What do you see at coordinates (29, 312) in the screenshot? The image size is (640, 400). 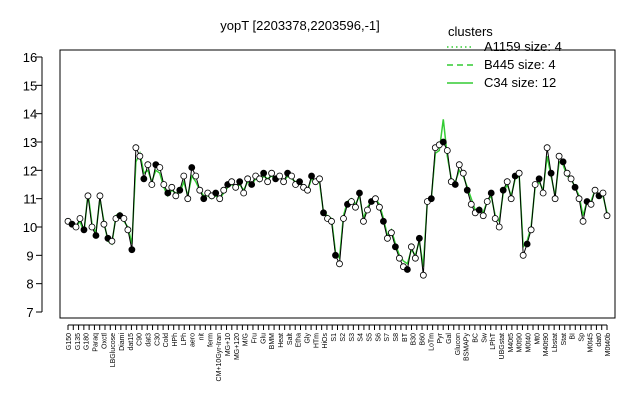 I see `y-tick-label: 7` at bounding box center [29, 312].